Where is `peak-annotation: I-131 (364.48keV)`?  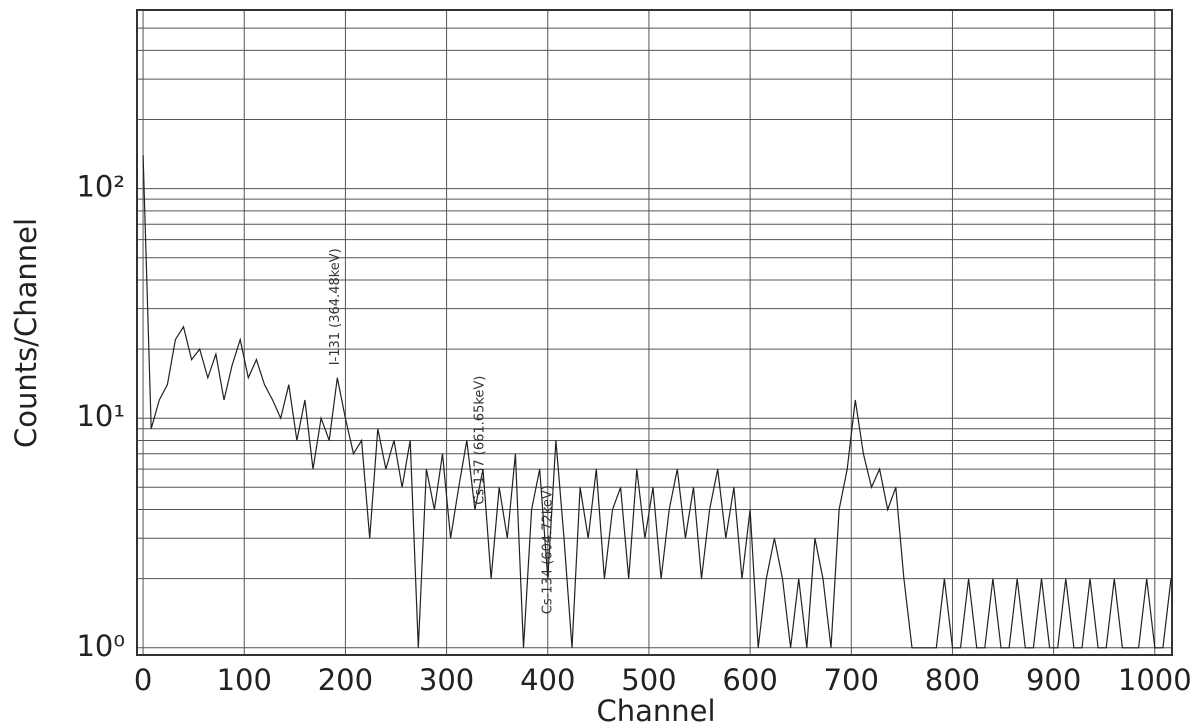
peak-annotation: I-131 (364.48keV) is located at coordinates (335, 306).